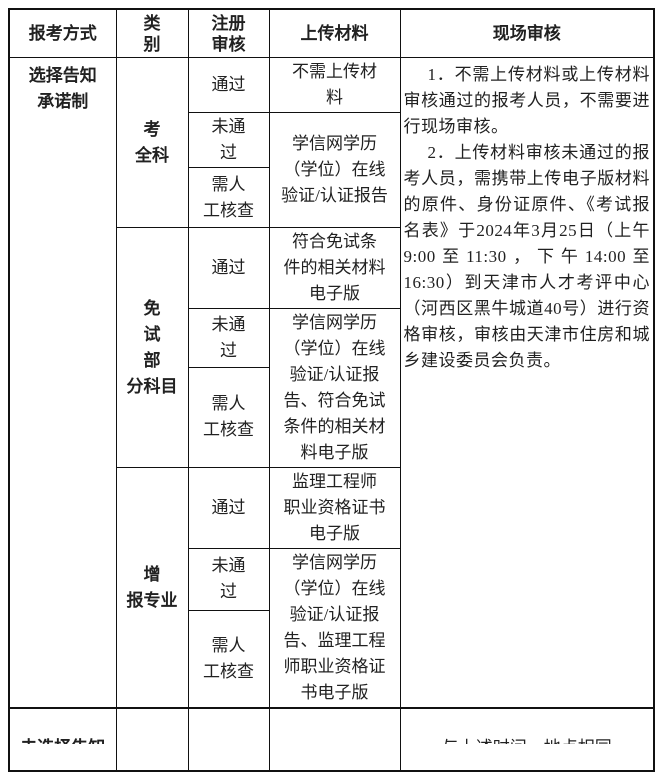 The image size is (660, 772). I want to click on header-onsite-review: 现场审核, so click(527, 33).